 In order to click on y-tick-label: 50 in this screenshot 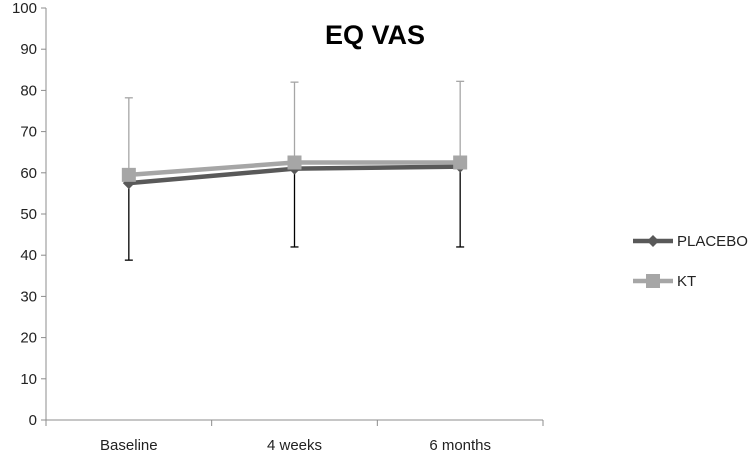, I will do `click(28, 214)`.